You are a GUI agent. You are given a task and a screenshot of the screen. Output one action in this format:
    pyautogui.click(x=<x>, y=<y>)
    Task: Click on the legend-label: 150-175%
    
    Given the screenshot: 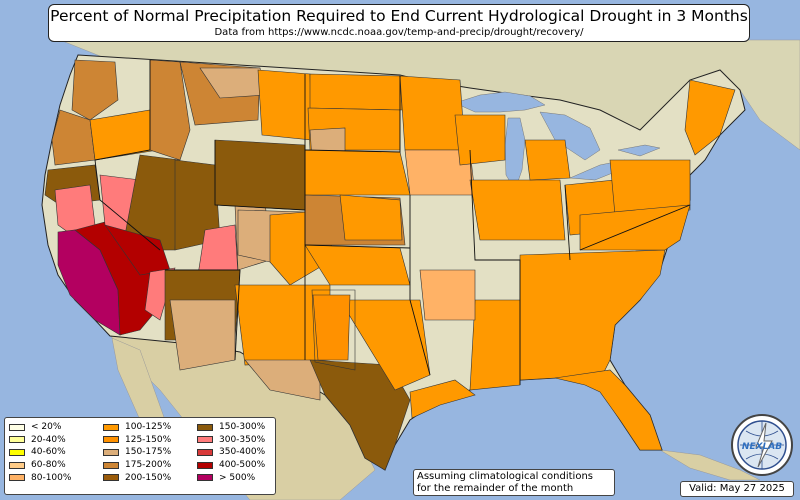 What is the action you would take?
    pyautogui.click(x=148, y=452)
    